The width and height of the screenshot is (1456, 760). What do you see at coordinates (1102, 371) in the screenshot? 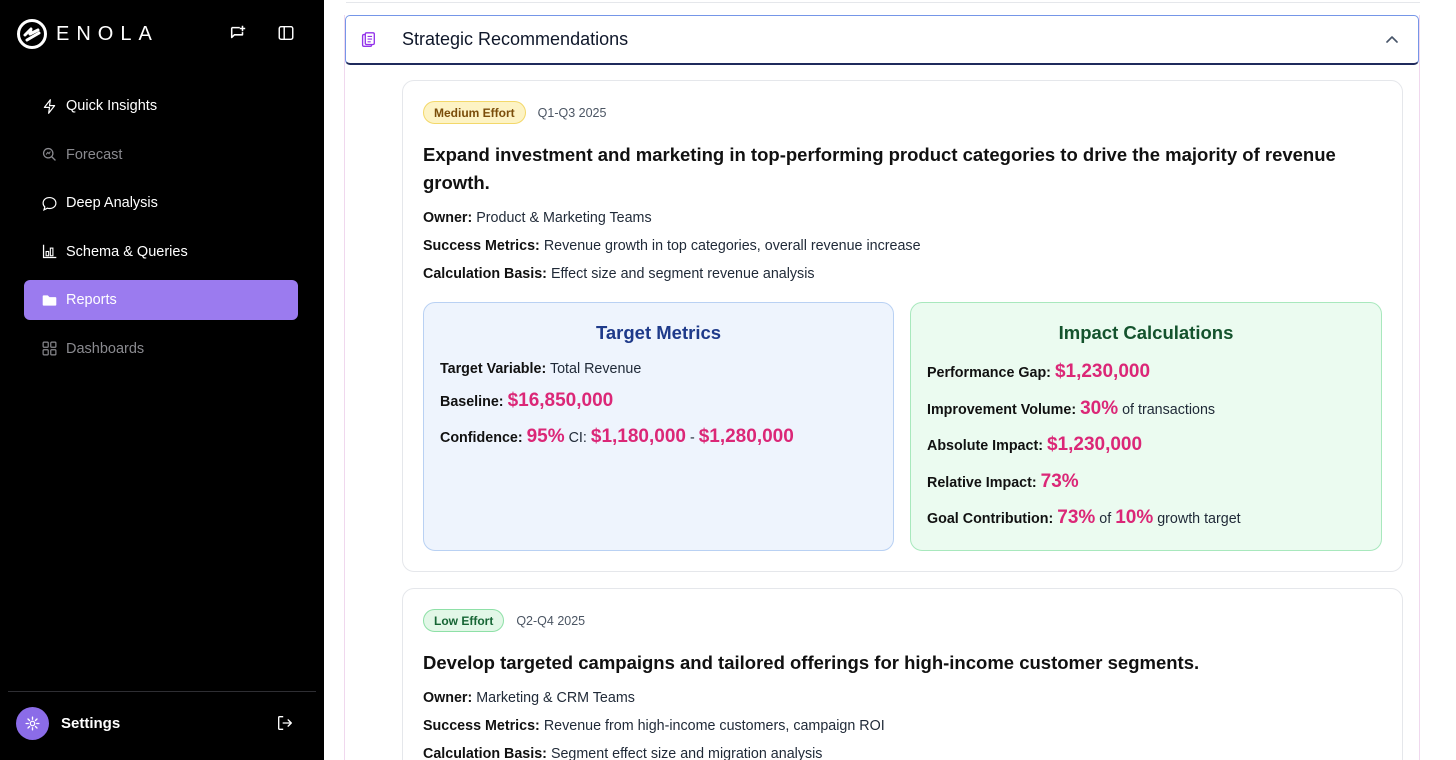
I see `performance-gap-value: $1,230,000` at bounding box center [1102, 371].